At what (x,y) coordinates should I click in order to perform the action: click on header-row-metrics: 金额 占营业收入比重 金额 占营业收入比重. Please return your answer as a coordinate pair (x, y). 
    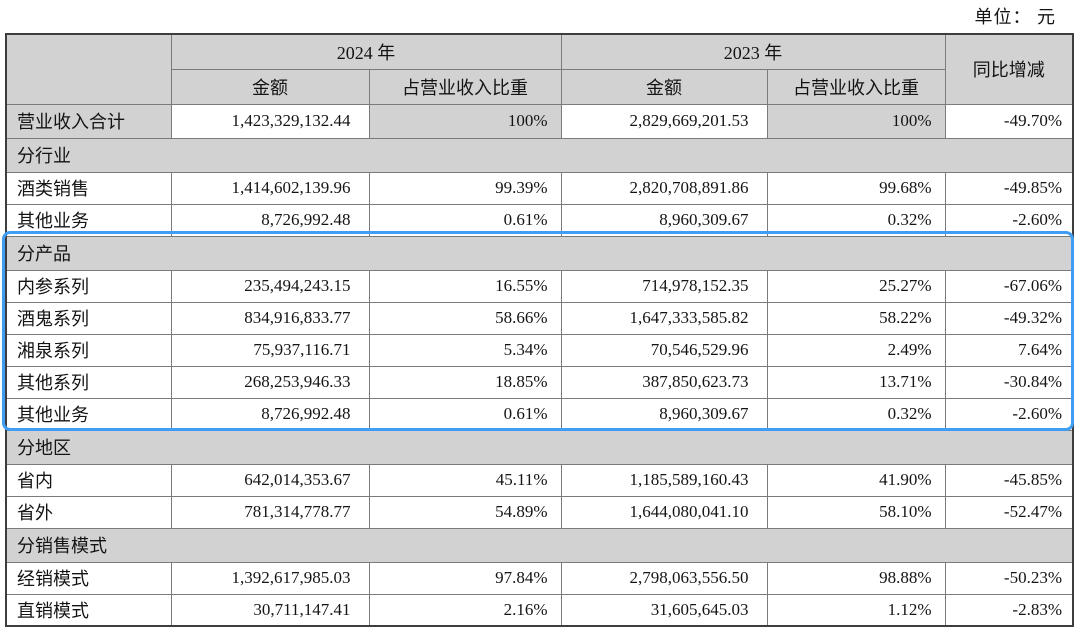
    Looking at the image, I should click on (539, 86).